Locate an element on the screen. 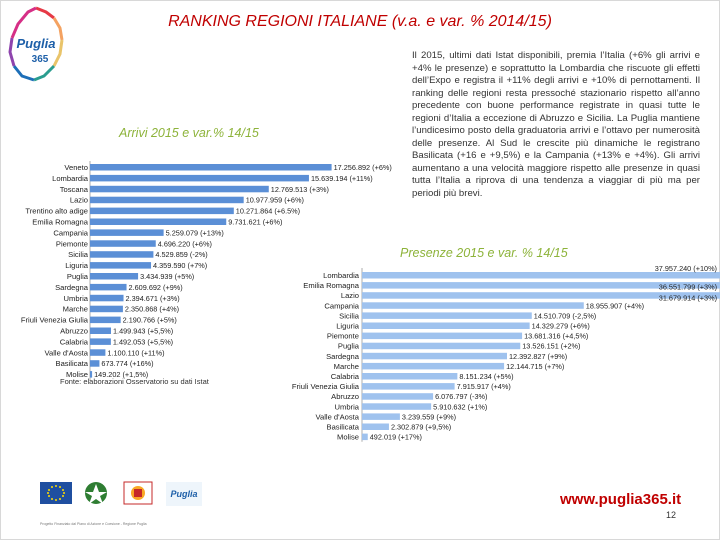  presenze-data-label: 6.076.797 (-3%) is located at coordinates (461, 396).